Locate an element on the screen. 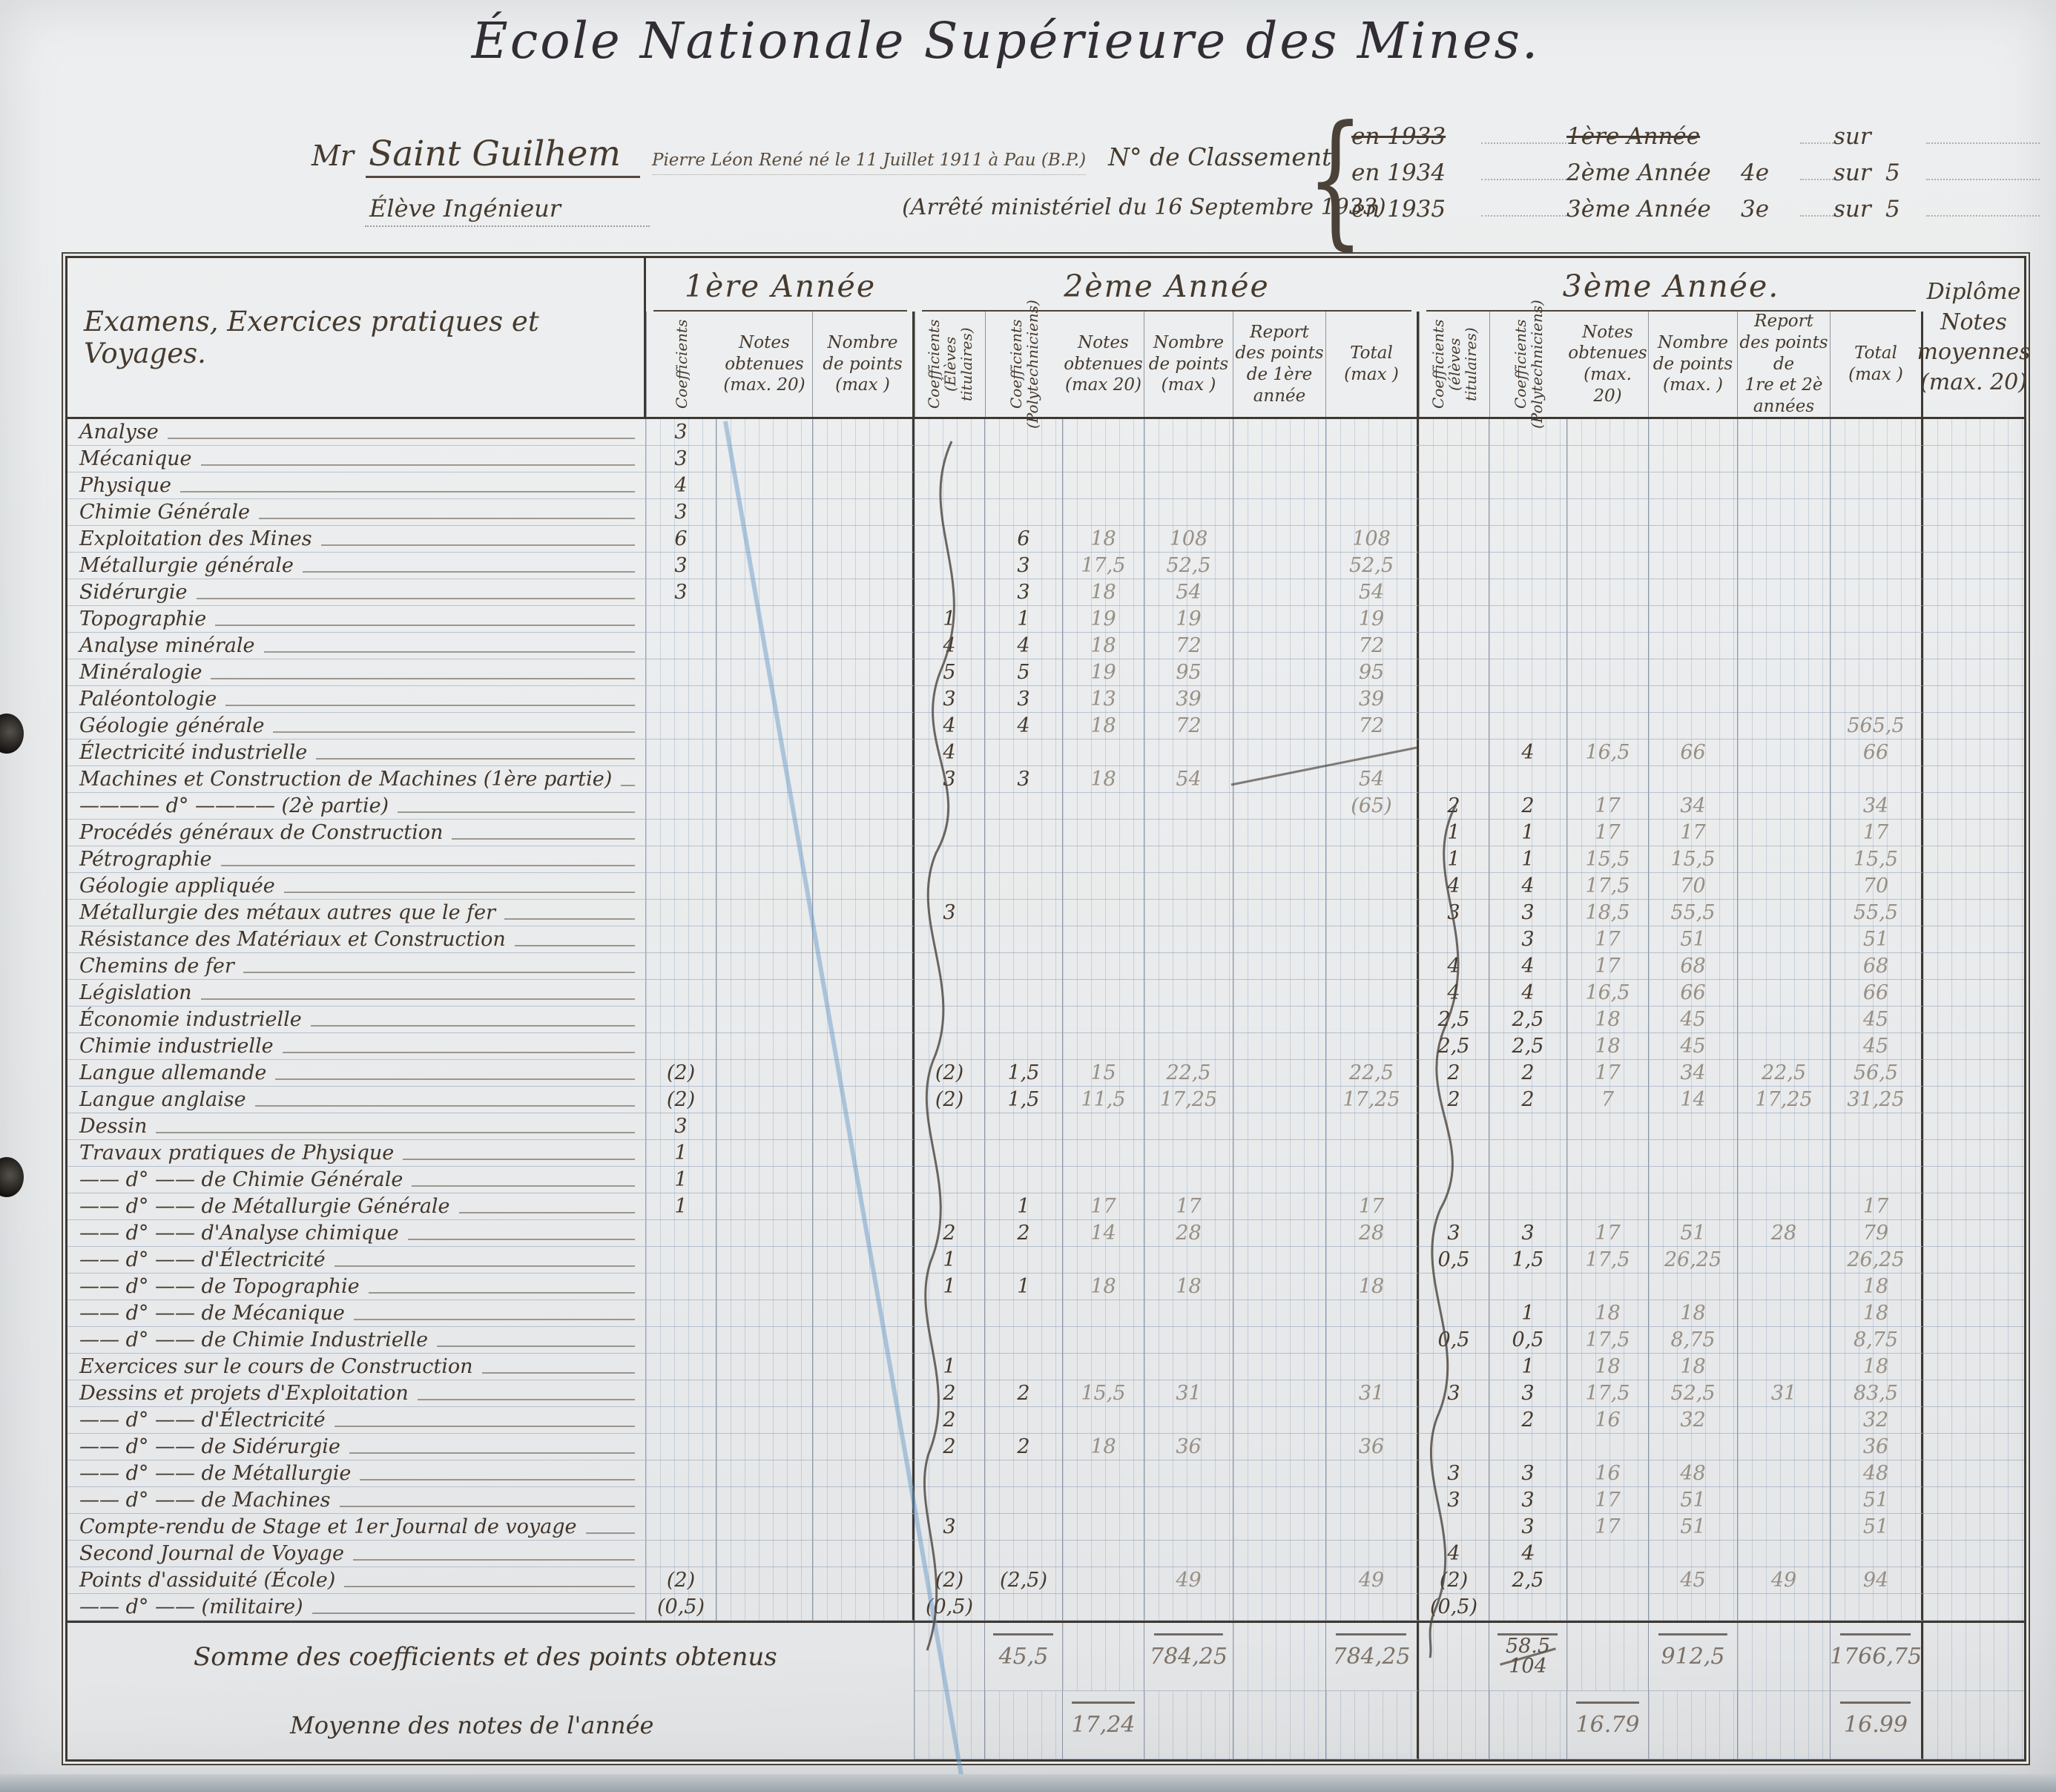 Image resolution: width=2056 pixels, height=1792 pixels. cell-coef-poly-3e: 4 is located at coordinates (1528, 887).